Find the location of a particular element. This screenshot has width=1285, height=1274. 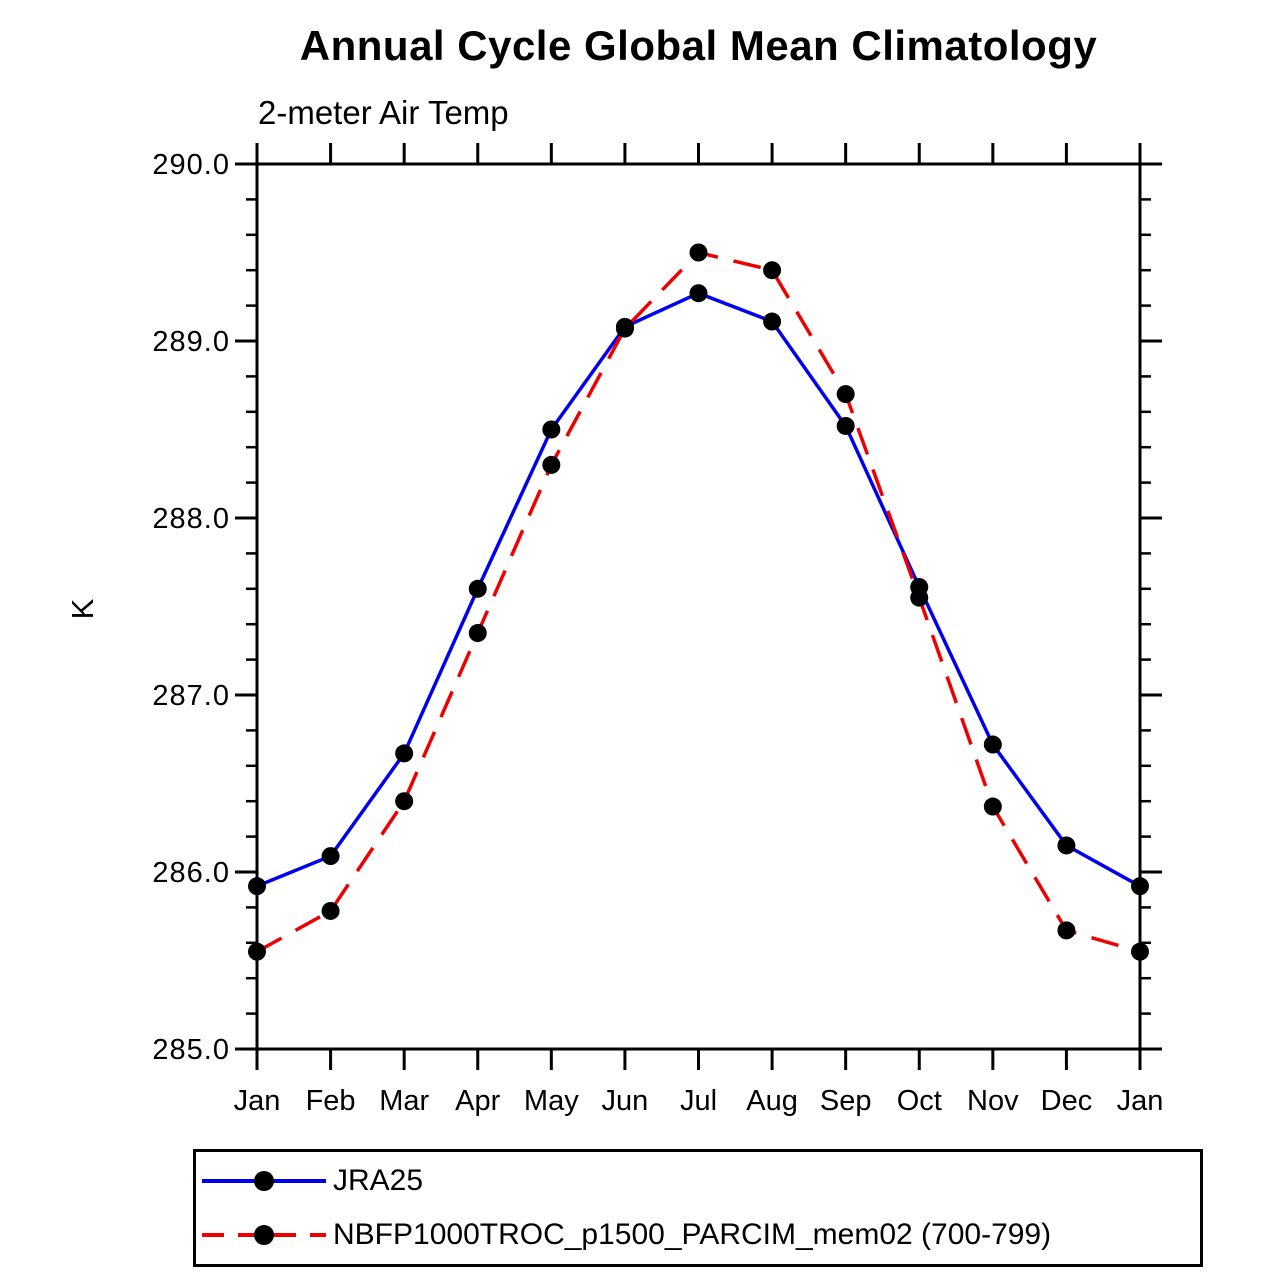

x-tick-label: Nov is located at coordinates (993, 1101).